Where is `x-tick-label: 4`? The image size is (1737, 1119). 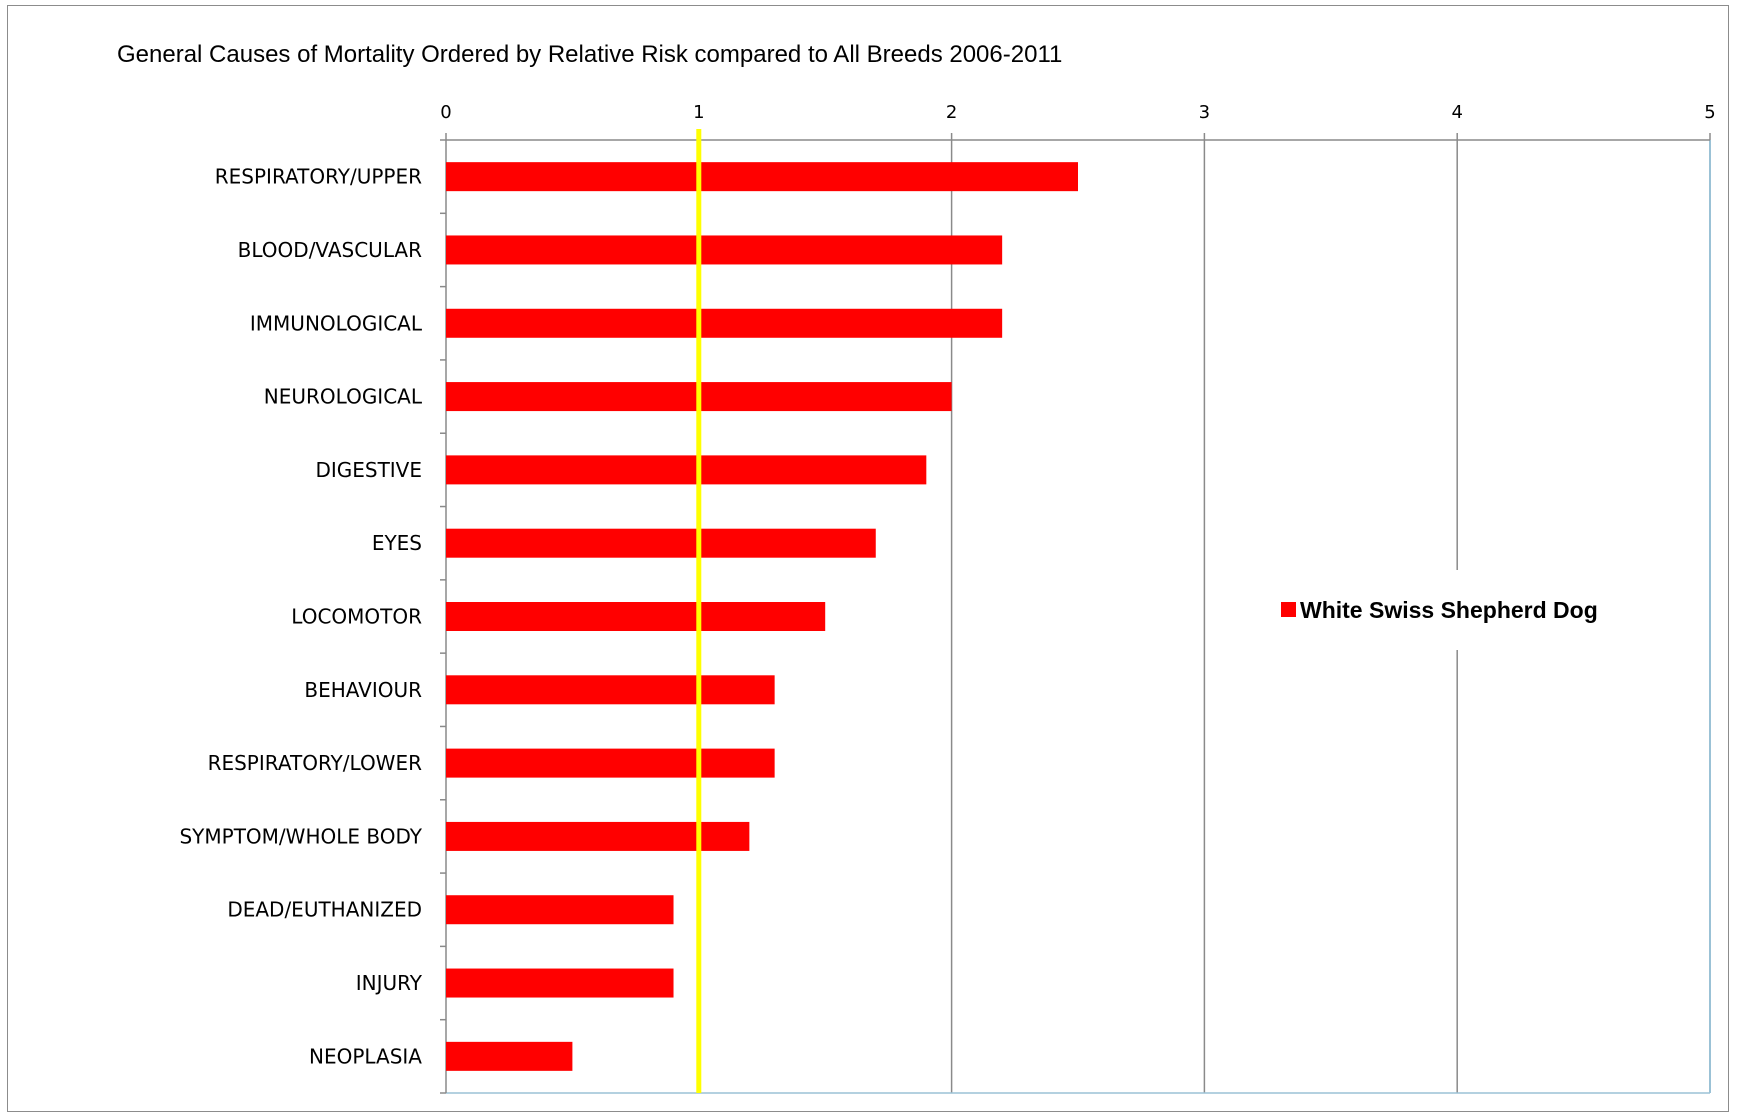
x-tick-label: 4 is located at coordinates (1456, 112).